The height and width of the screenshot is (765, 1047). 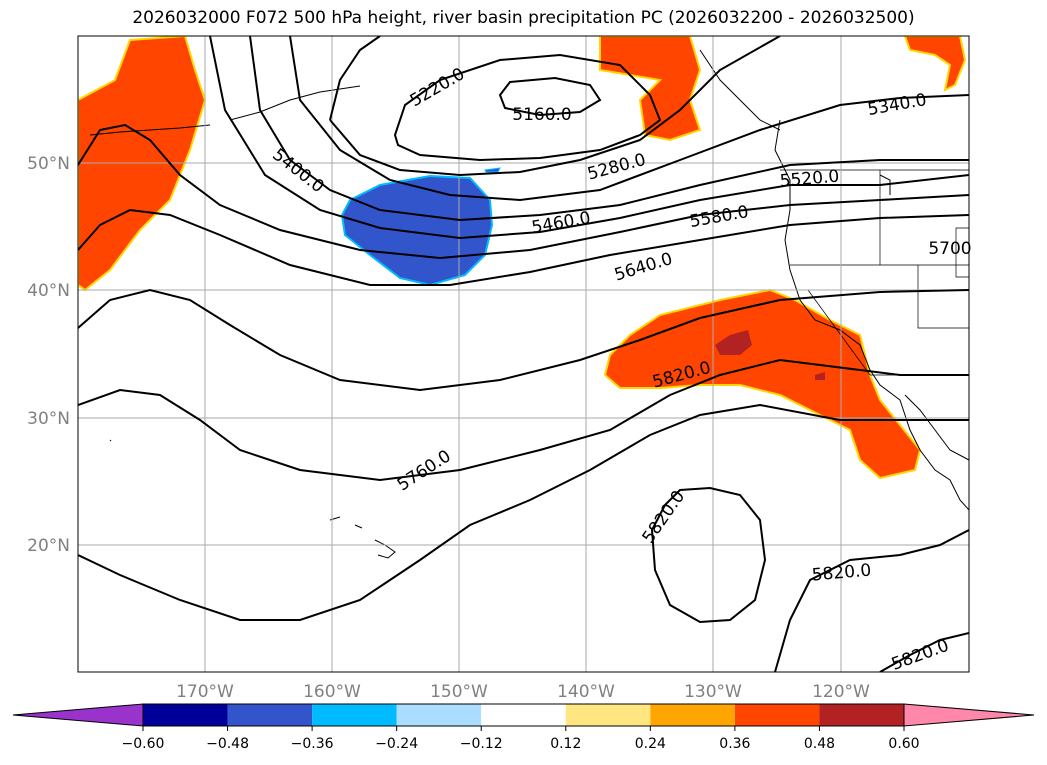 I want to click on lat-labels: 50°N 40°N 30°N 20°N, so click(x=48, y=355).